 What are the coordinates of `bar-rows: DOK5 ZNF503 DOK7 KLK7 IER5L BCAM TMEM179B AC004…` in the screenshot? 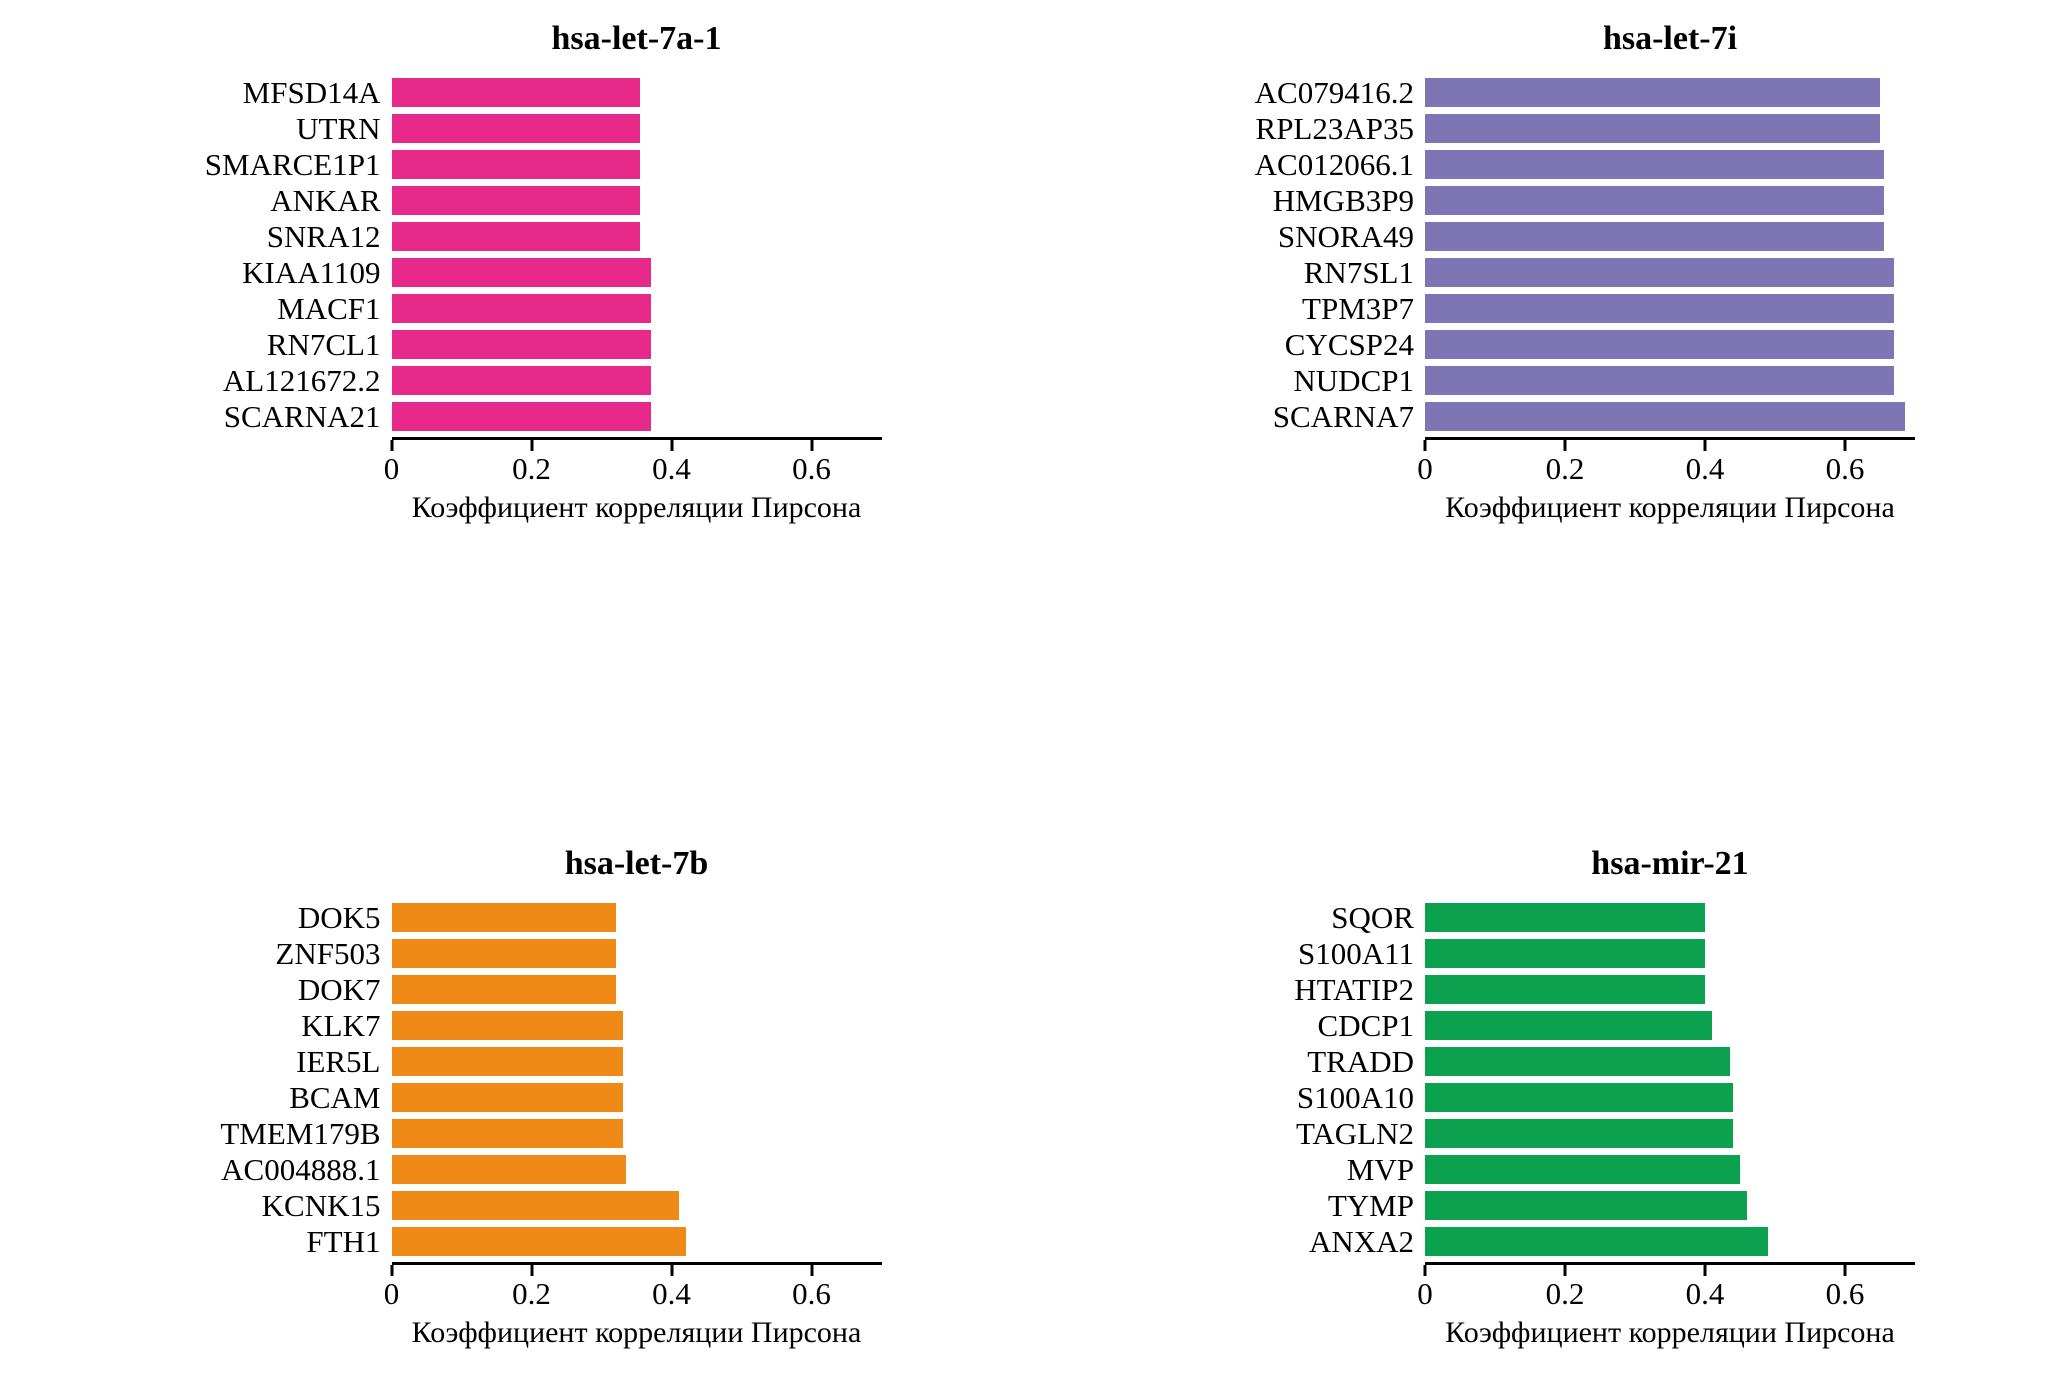 It's located at (517, 1079).